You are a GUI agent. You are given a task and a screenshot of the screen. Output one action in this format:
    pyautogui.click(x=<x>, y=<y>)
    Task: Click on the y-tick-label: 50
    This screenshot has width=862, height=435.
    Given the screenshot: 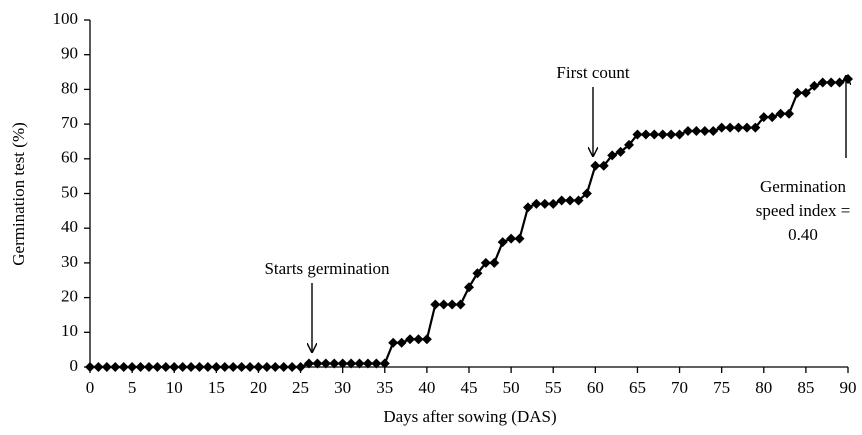 What is the action you would take?
    pyautogui.click(x=69, y=191)
    